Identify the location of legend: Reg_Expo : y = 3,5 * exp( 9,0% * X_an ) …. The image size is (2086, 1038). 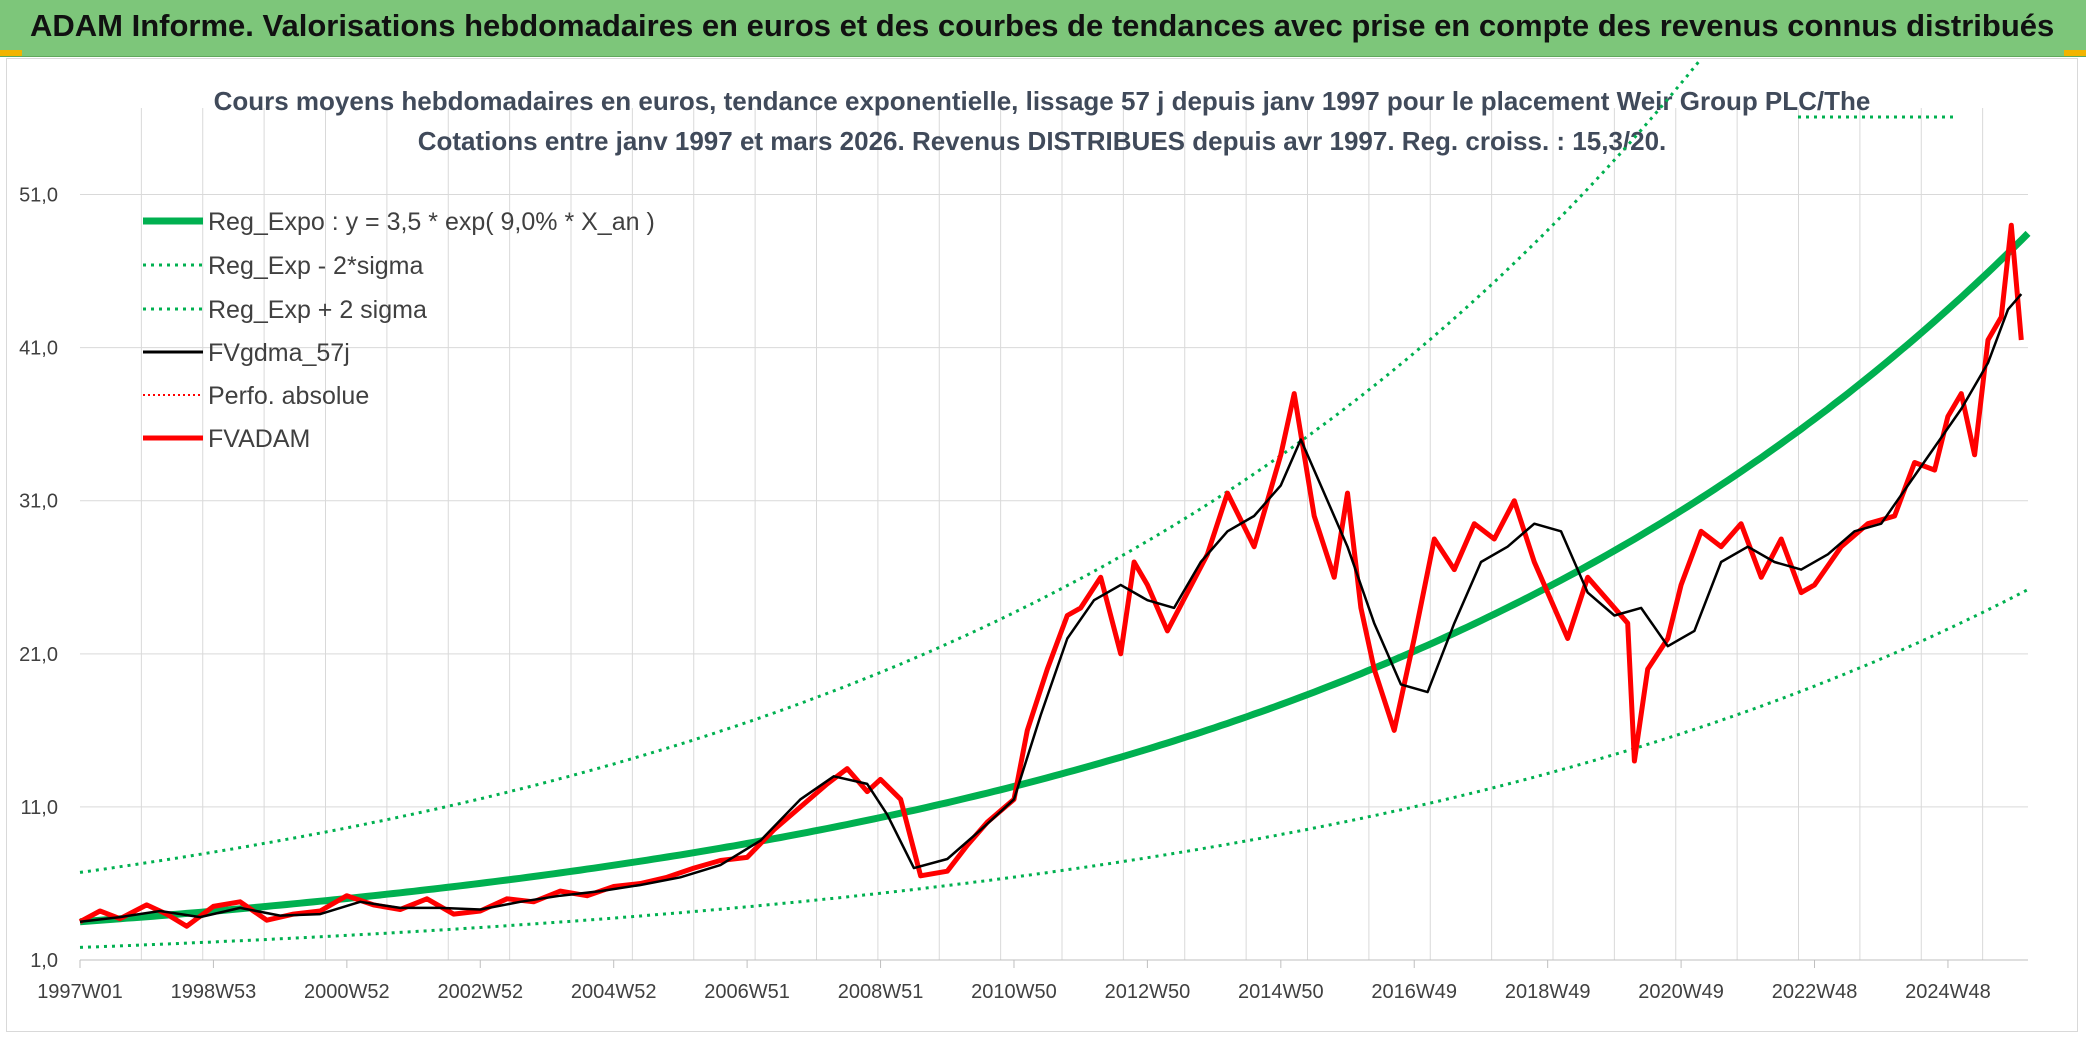
(399, 330).